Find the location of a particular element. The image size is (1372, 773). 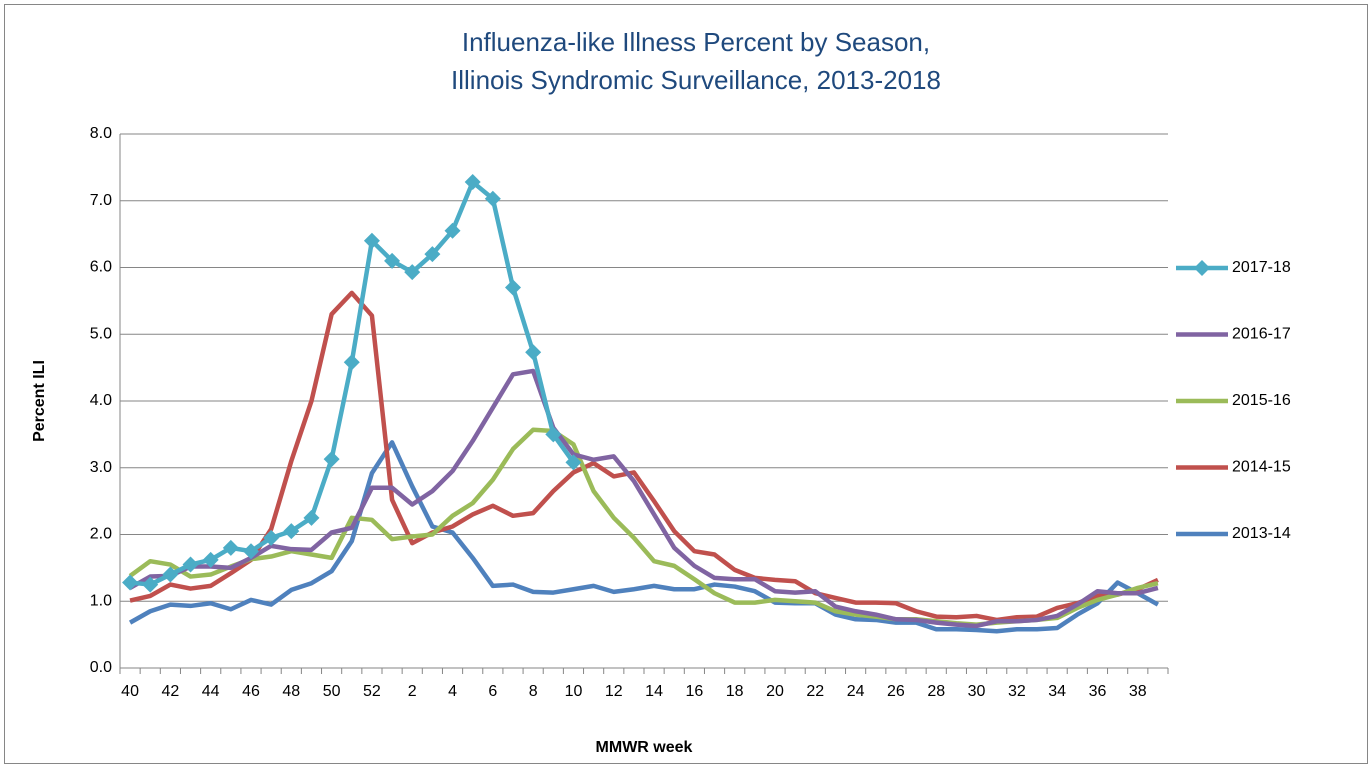

y-tick-label: 6.0 is located at coordinates (101, 267).